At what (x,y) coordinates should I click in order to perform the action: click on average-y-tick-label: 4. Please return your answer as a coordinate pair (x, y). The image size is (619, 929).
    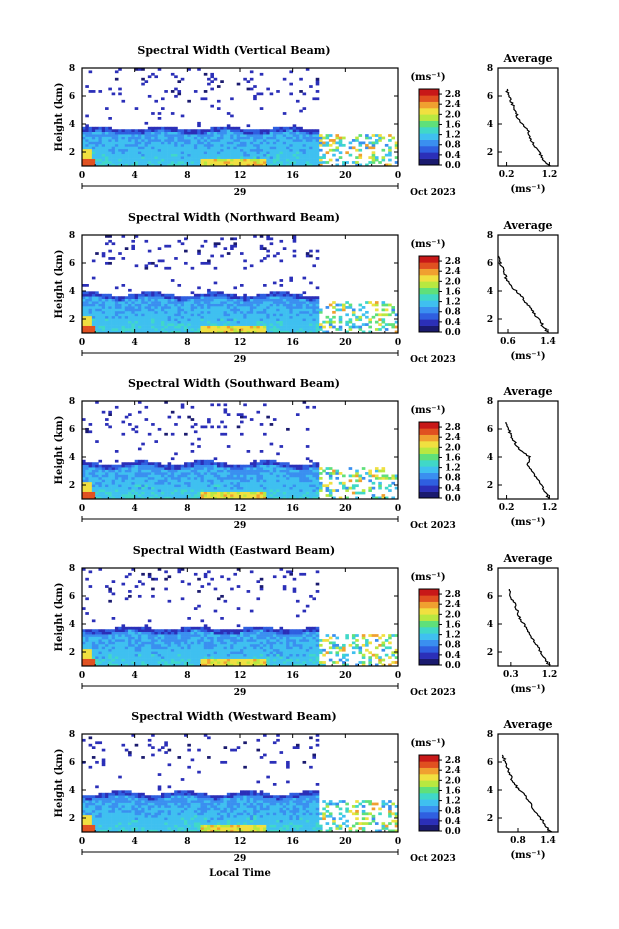
    Looking at the image, I should click on (490, 125).